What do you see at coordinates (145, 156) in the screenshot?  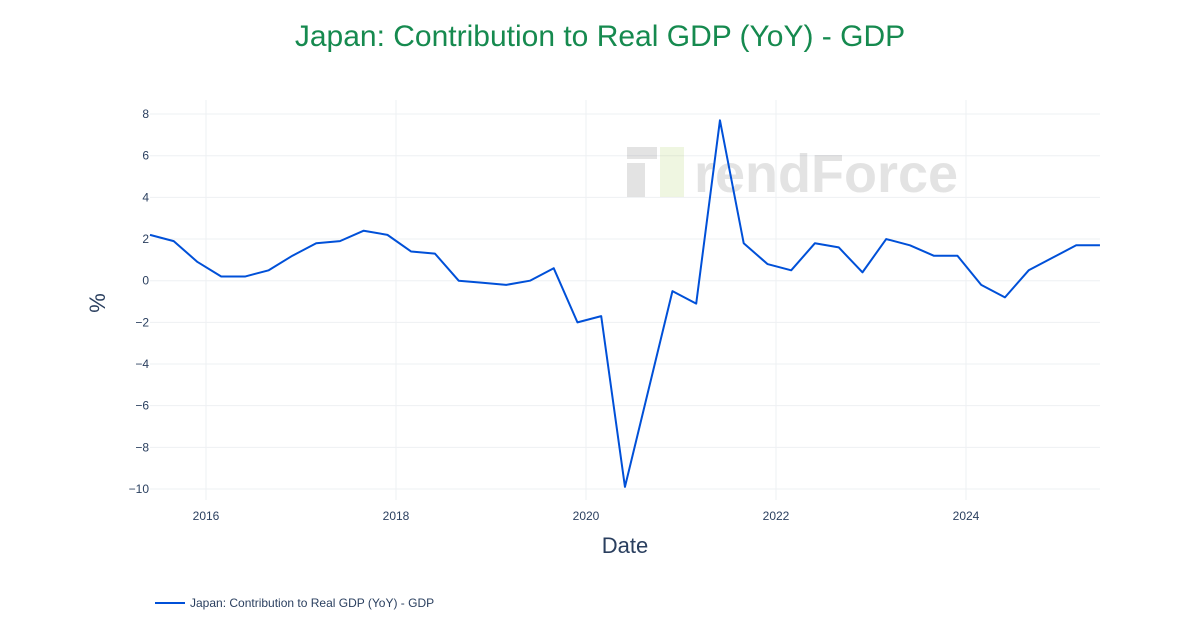 I see `y-tick-label: 6` at bounding box center [145, 156].